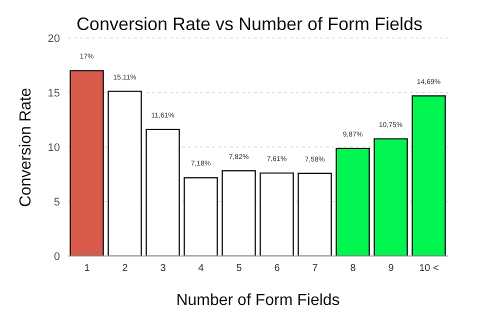 The width and height of the screenshot is (483, 320). I want to click on x-tick-label: 7, so click(315, 268).